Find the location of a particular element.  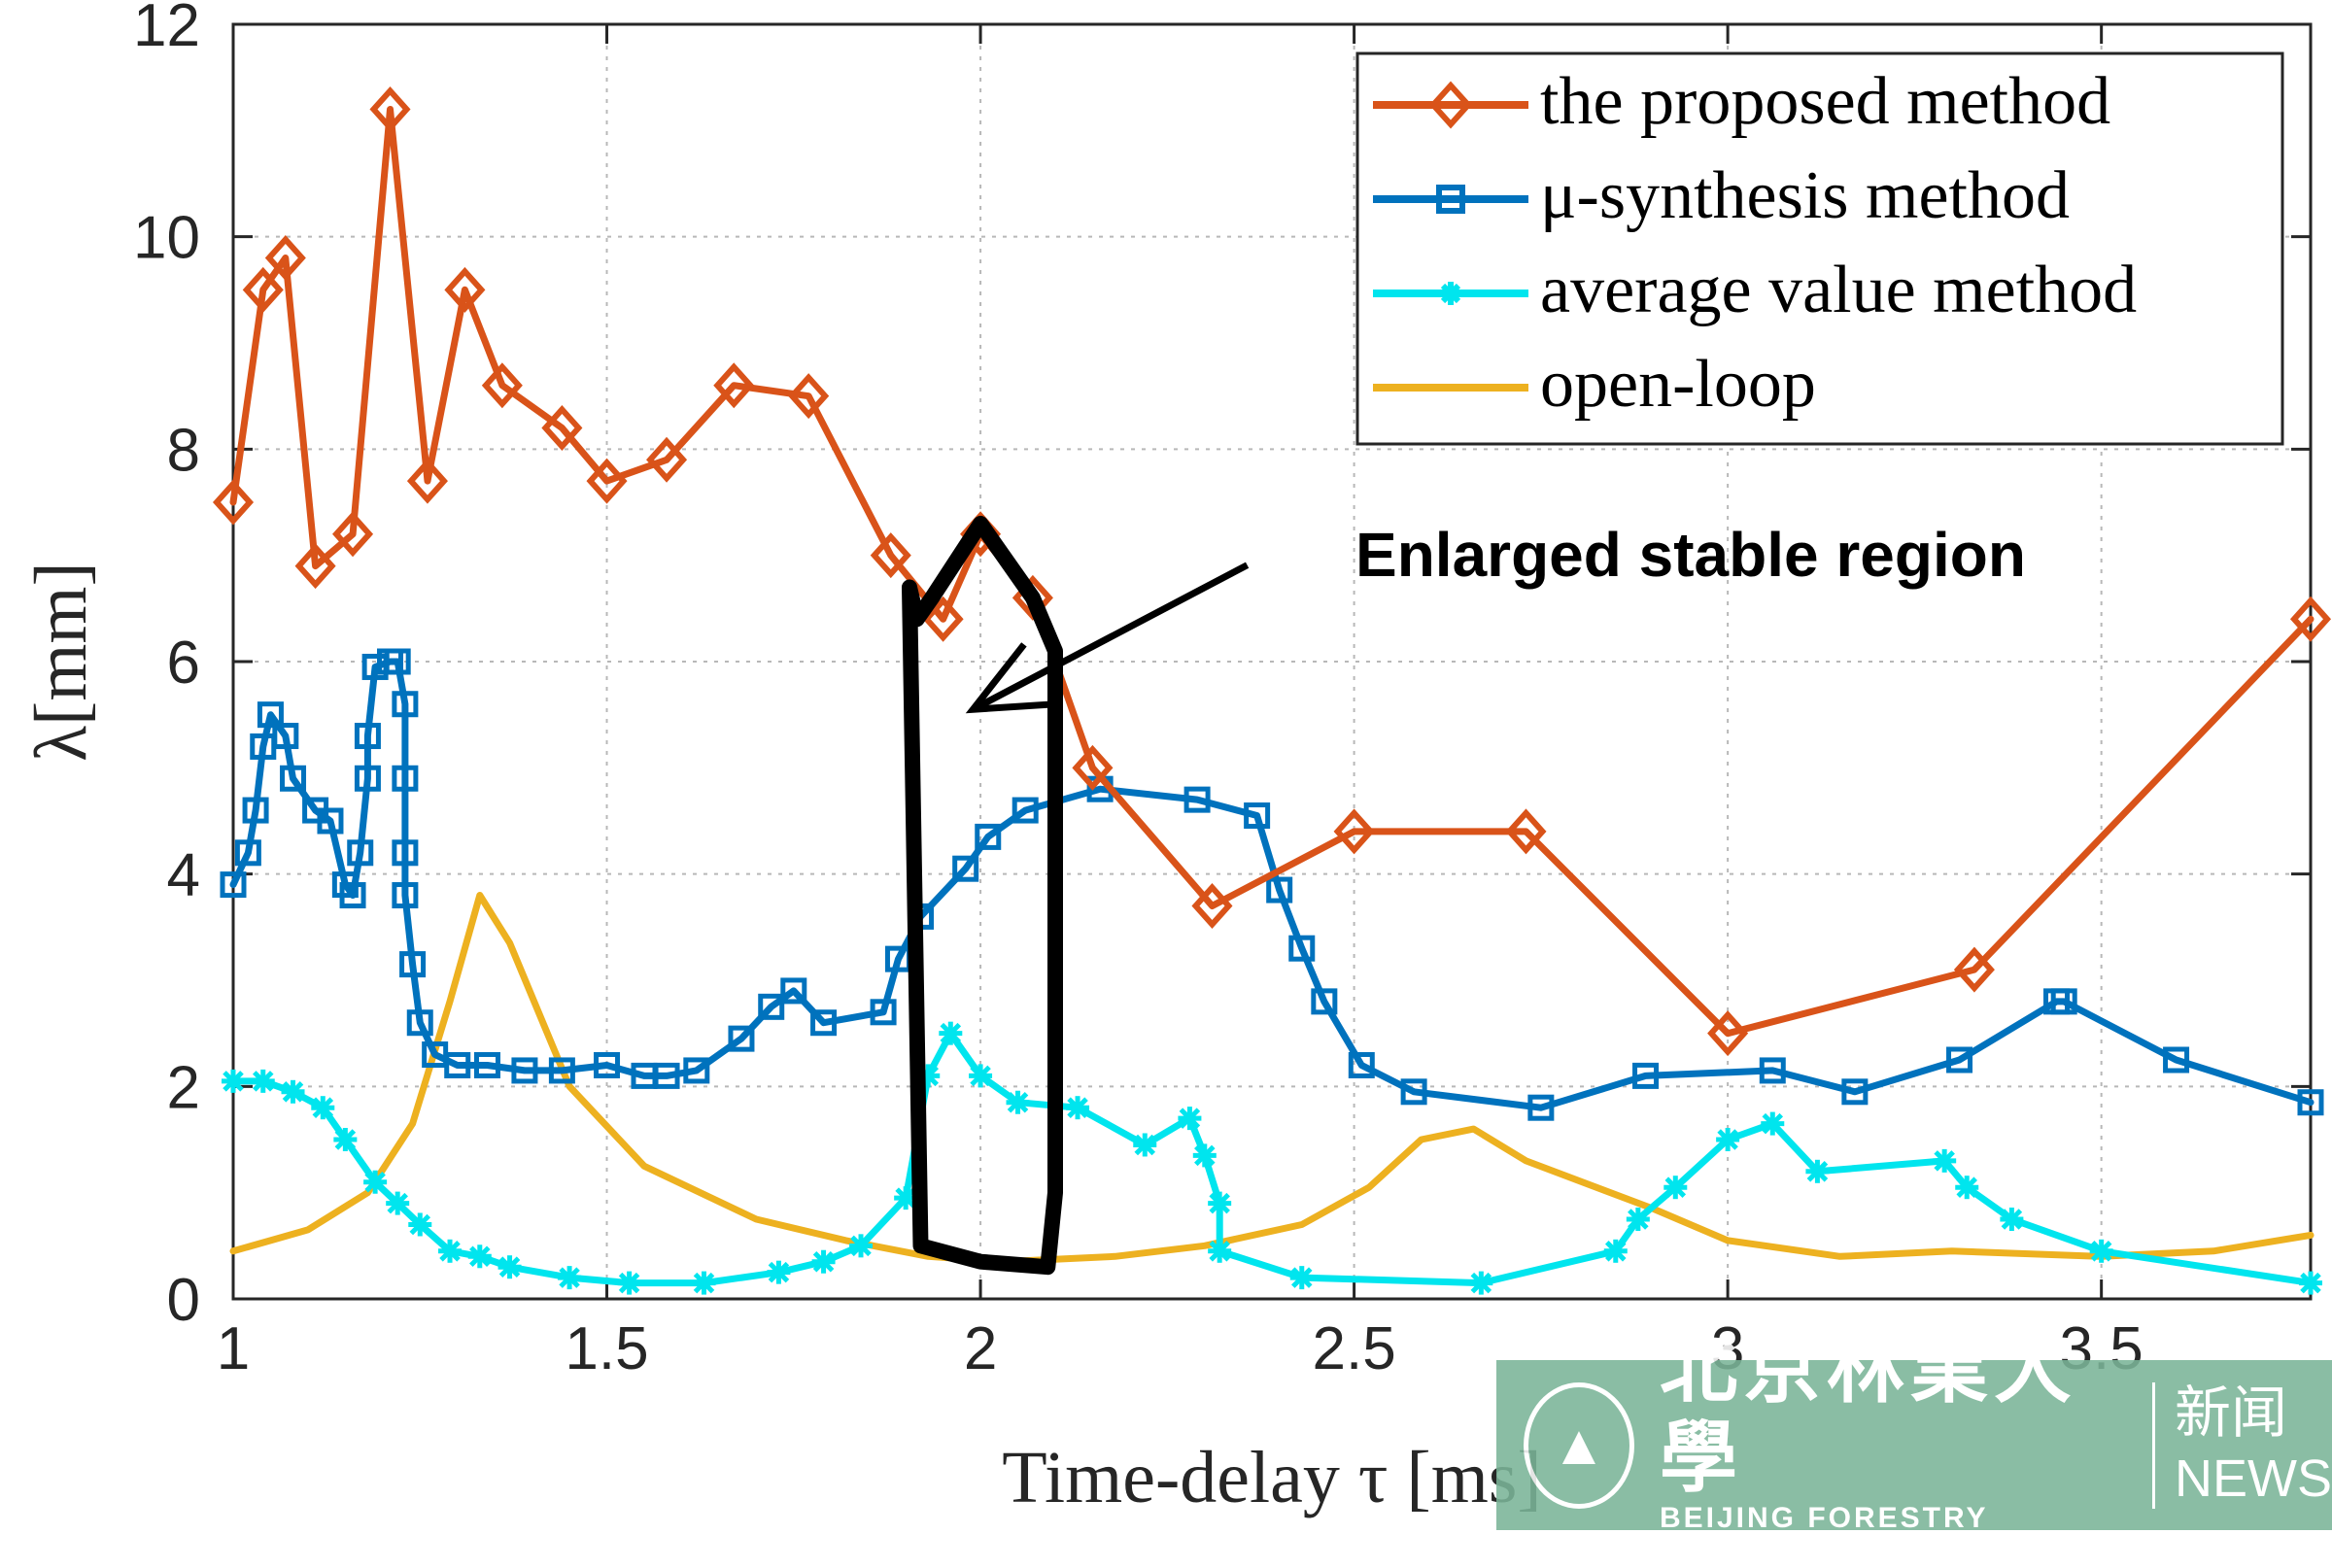

annotation-layer is located at coordinates (1076, 895).